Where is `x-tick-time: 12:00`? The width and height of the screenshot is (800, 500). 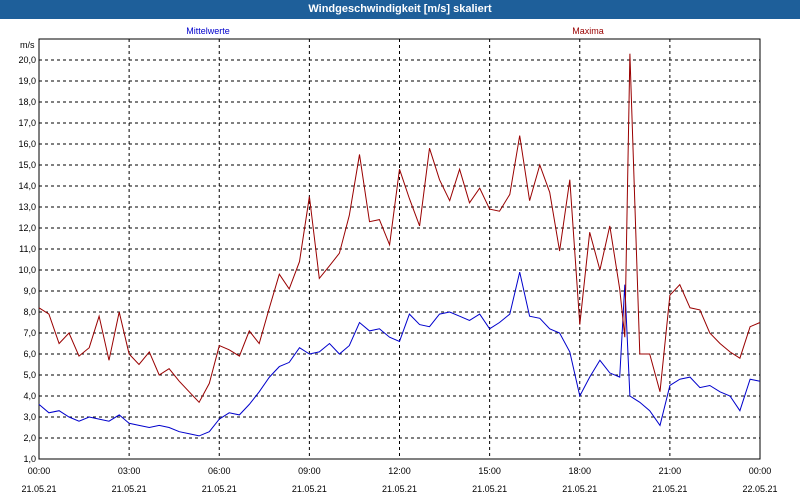 x-tick-time: 12:00 is located at coordinates (399, 471).